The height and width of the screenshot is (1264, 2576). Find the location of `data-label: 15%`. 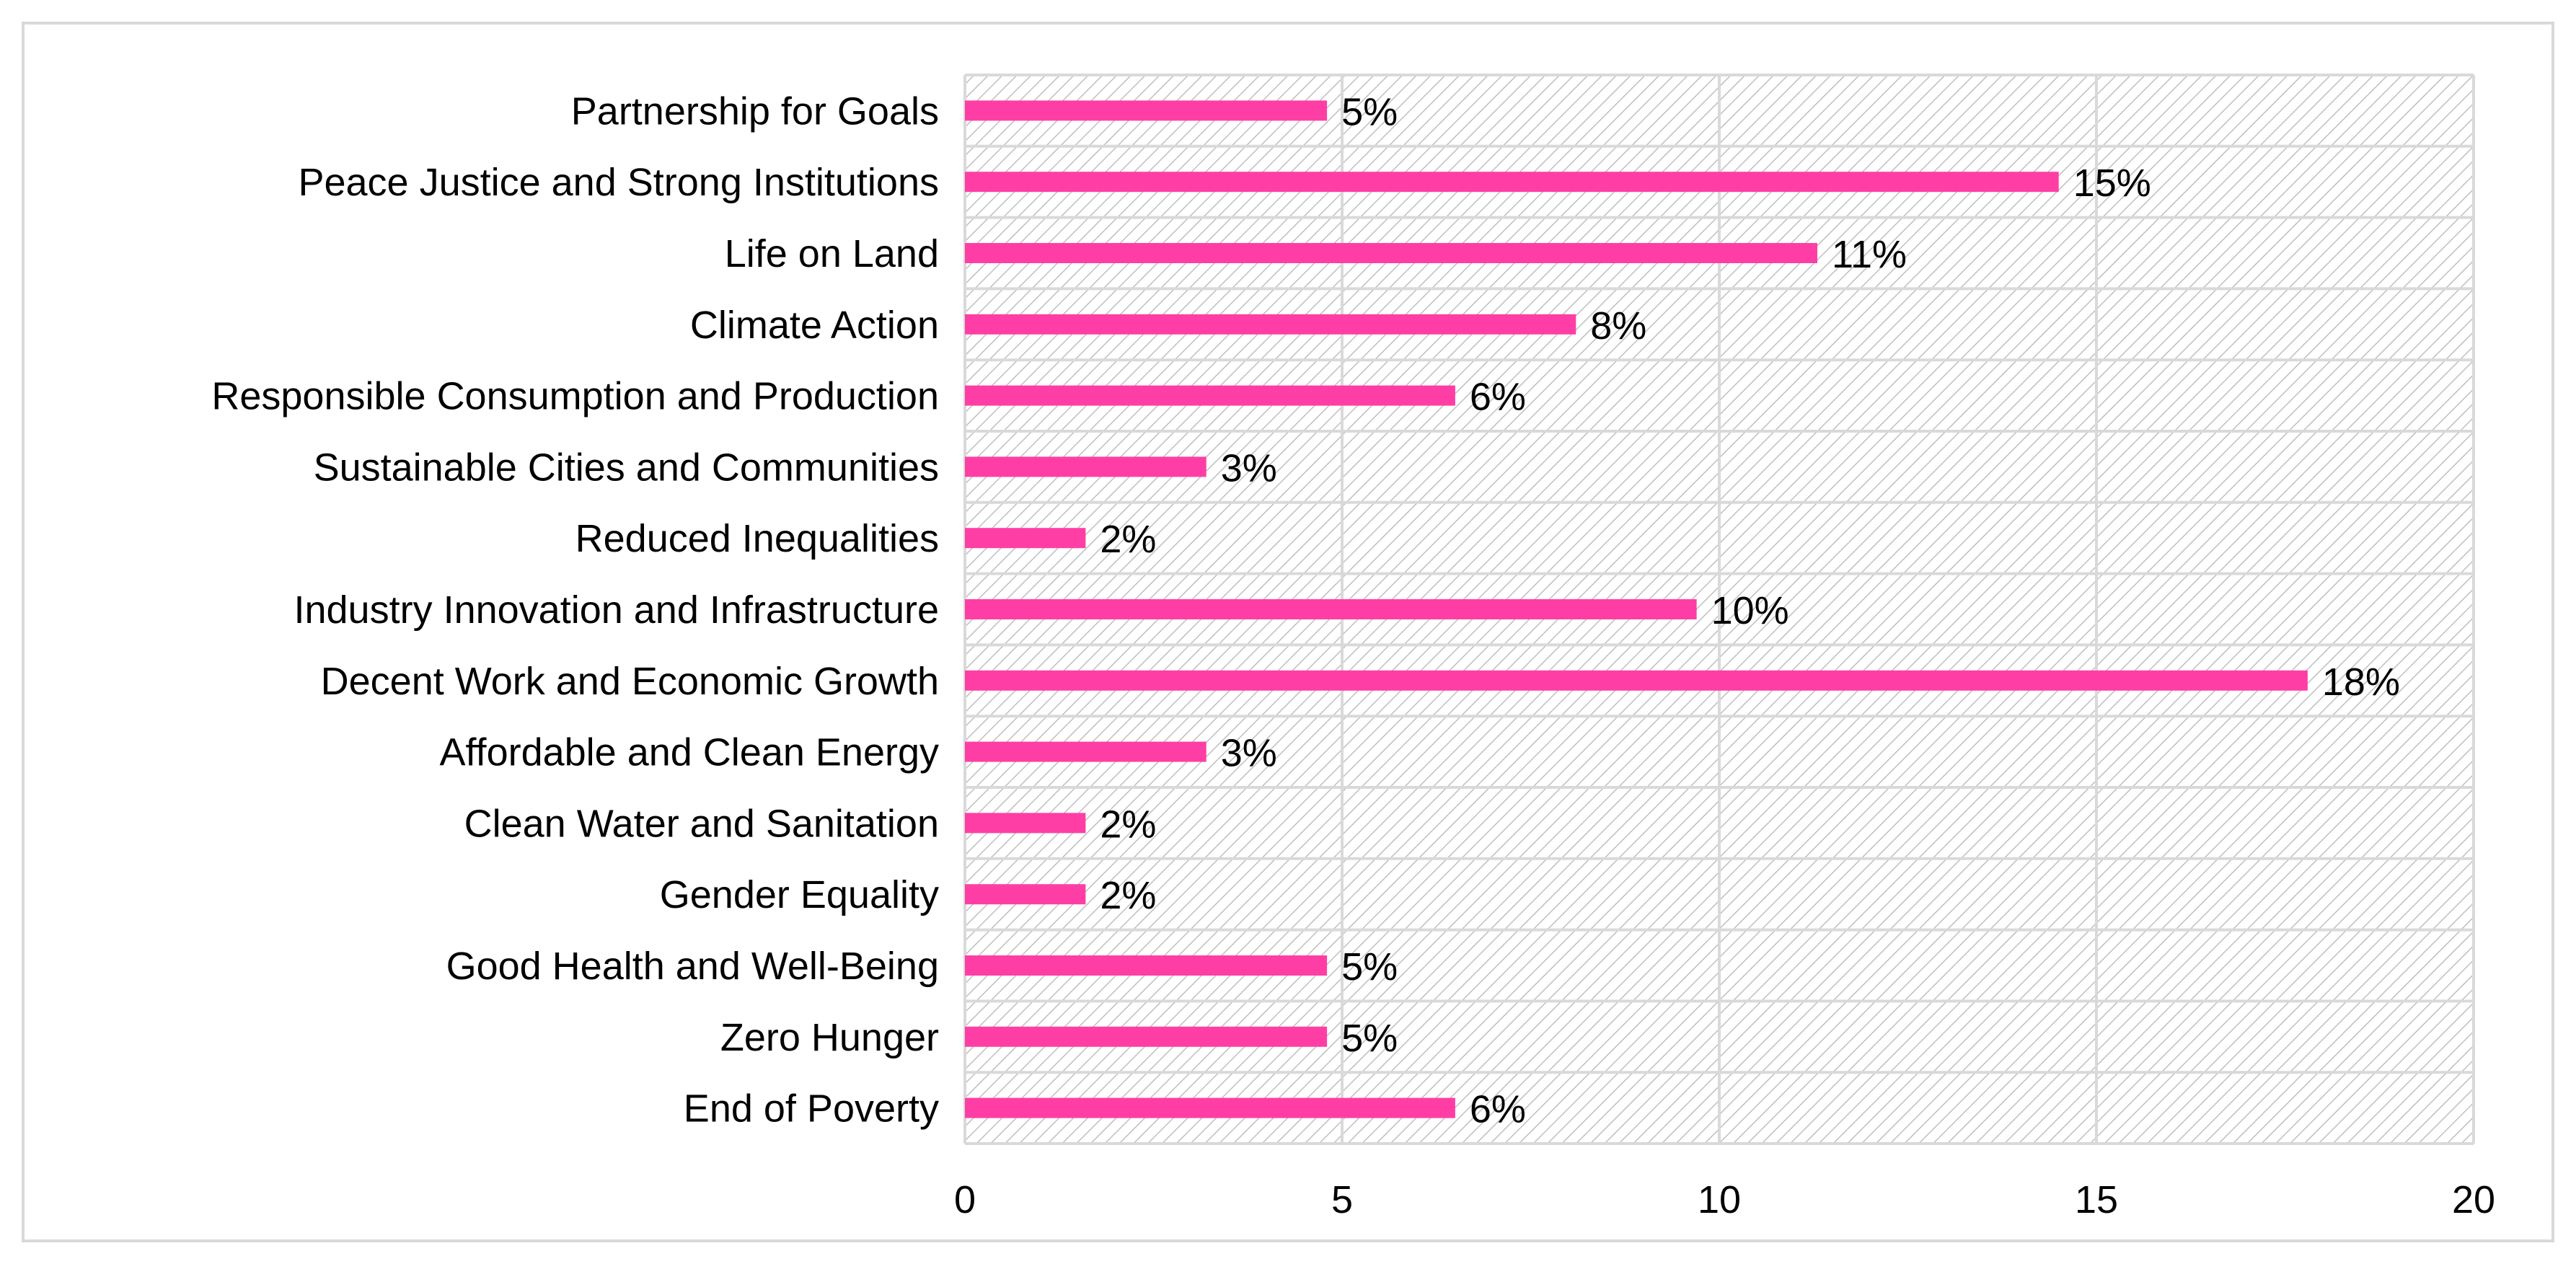

data-label: 15% is located at coordinates (2112, 183).